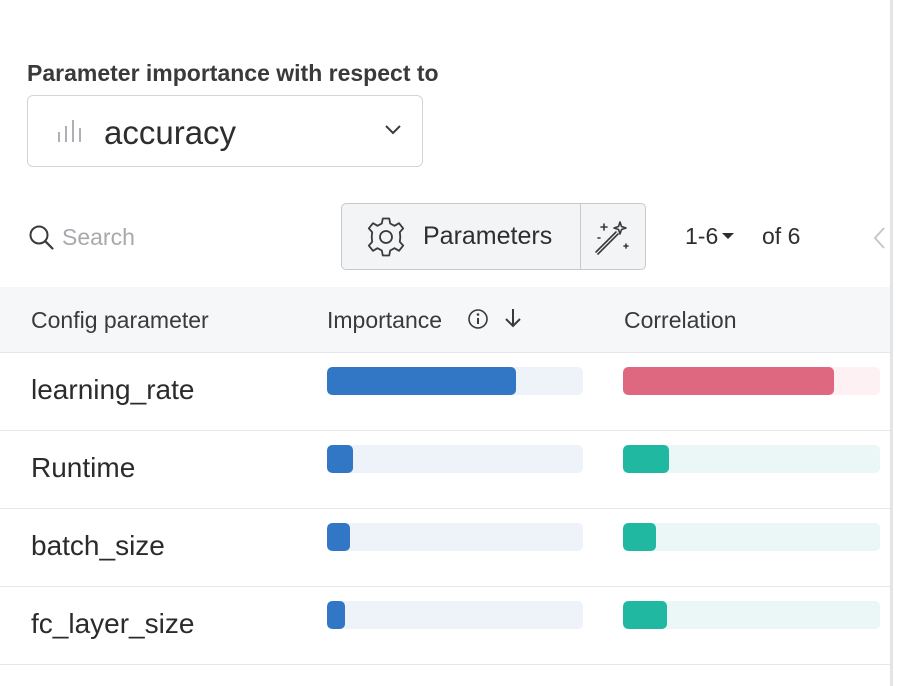 This screenshot has width=912, height=686. I want to click on search-box, so click(178, 238).